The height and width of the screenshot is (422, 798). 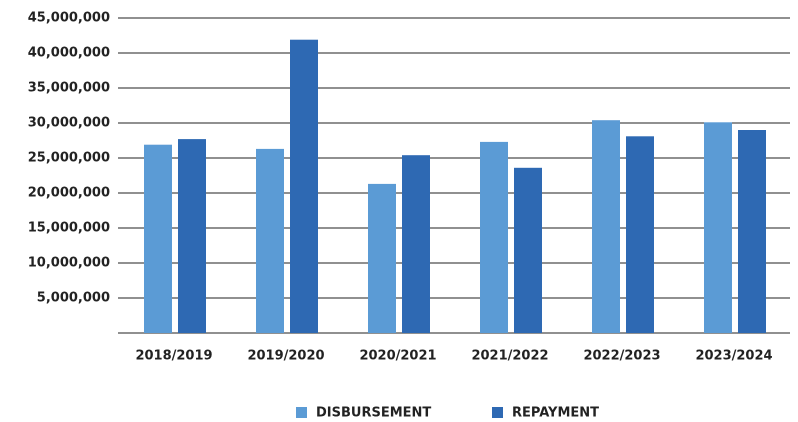 I want to click on y-tick-label: 40,000,000, so click(x=69, y=53).